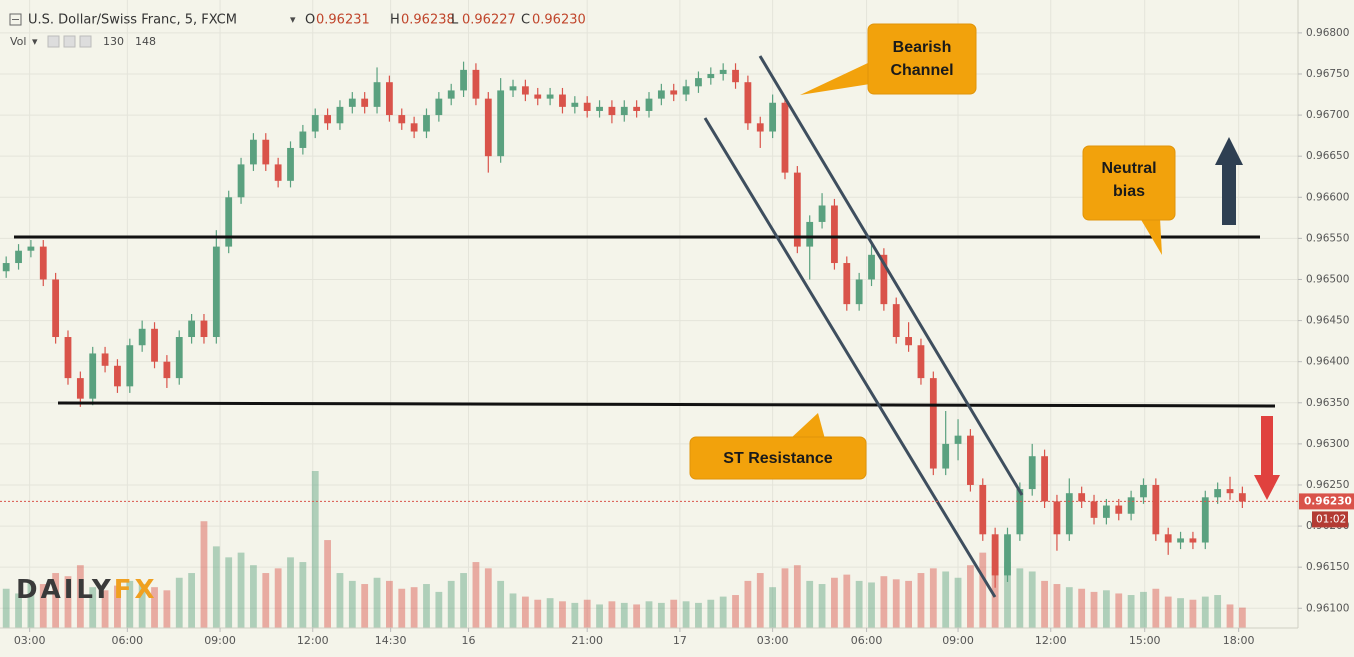 This screenshot has height=657, width=1354. I want to click on close-icon, so click(85, 41).